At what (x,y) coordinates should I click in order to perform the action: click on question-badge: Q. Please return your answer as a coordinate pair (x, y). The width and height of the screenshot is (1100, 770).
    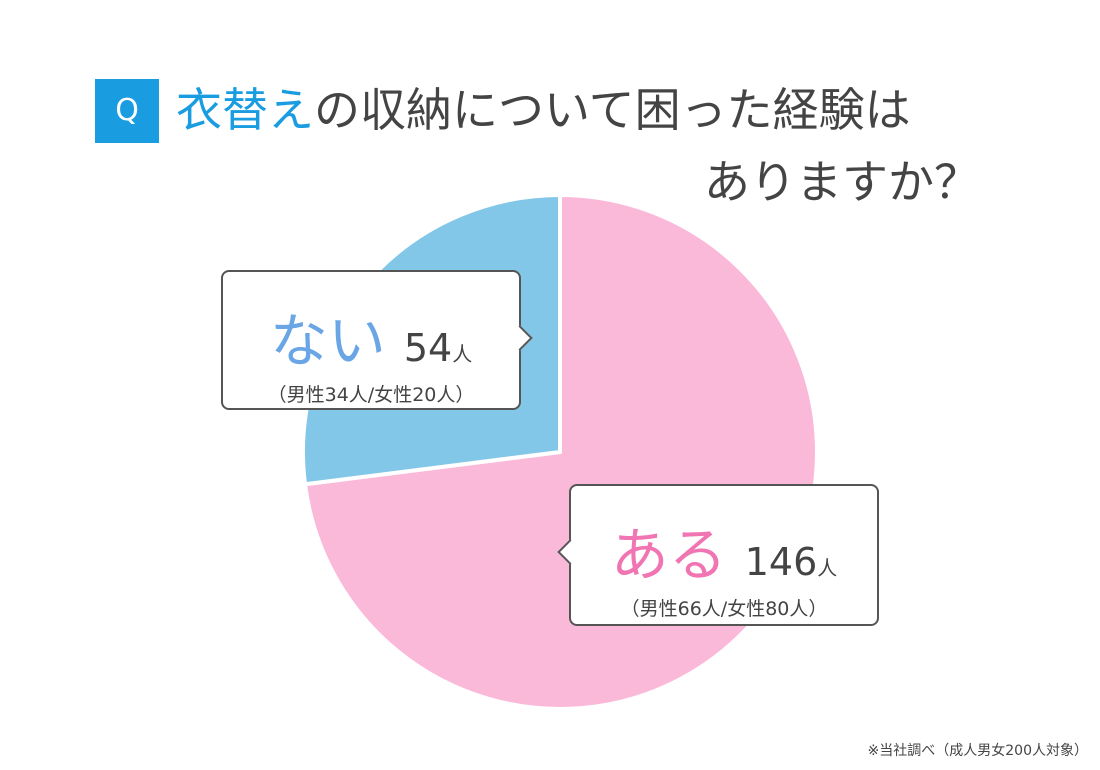
    Looking at the image, I should click on (127, 111).